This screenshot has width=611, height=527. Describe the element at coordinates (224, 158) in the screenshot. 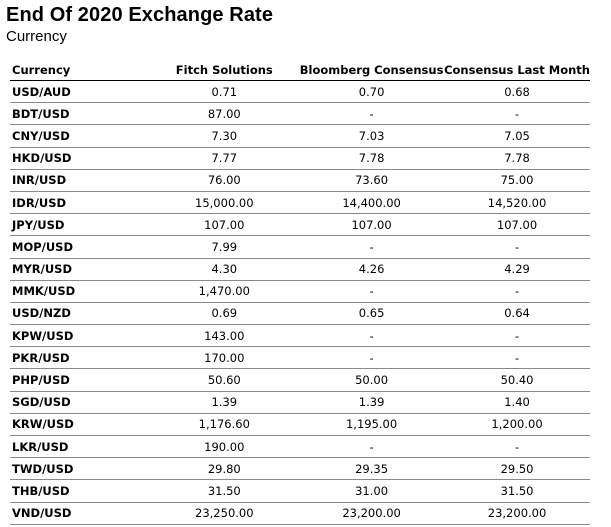

I see `fitch-cell: 7.77` at that location.